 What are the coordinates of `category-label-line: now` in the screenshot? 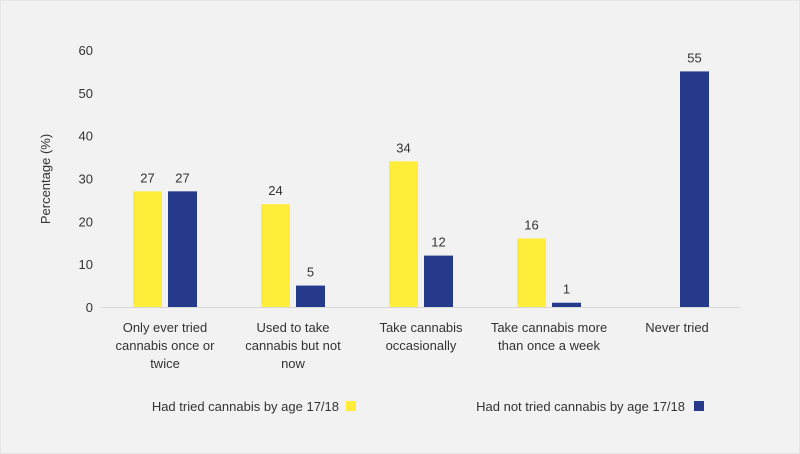 It's located at (293, 363).